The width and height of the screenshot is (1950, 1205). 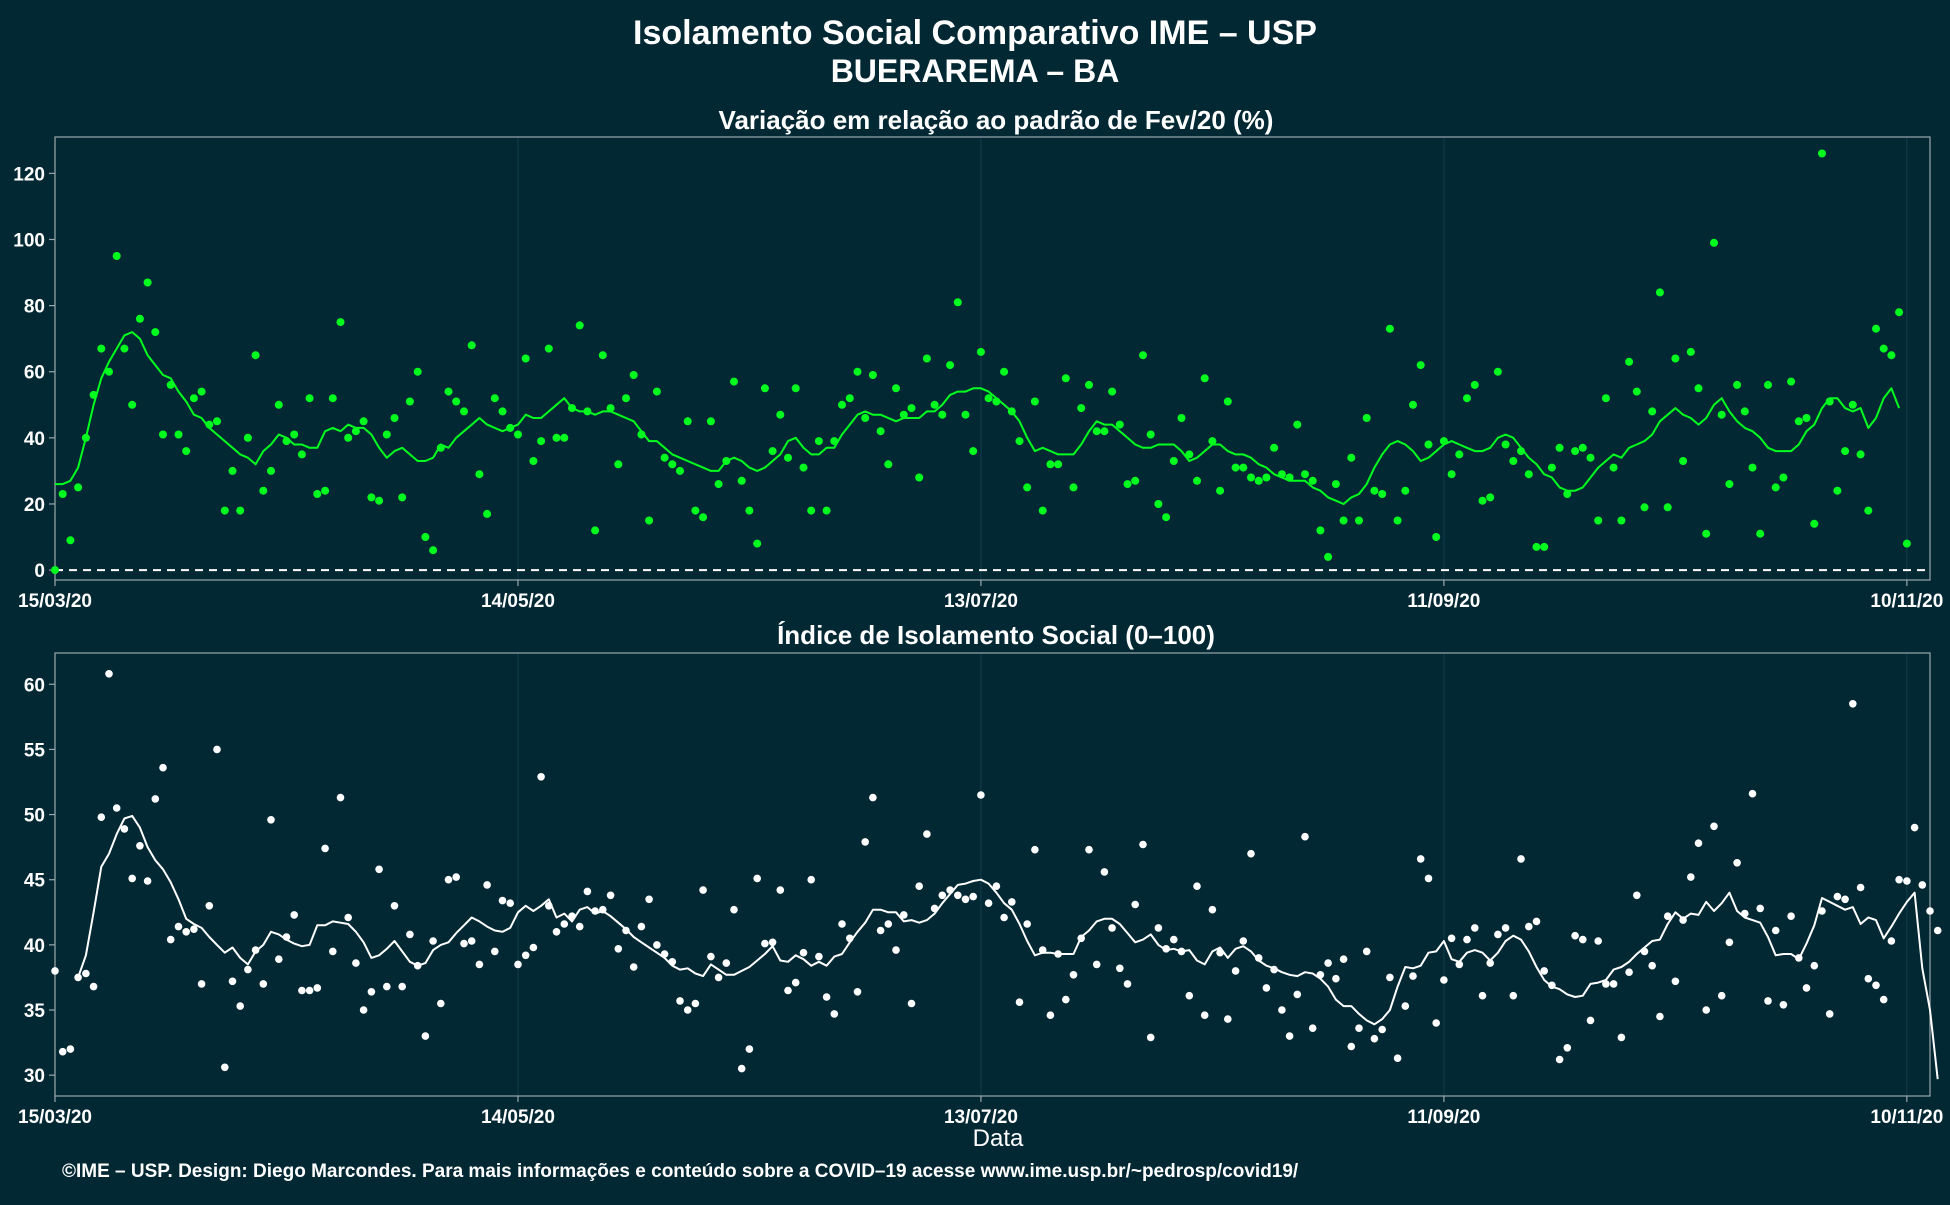 I want to click on y-tick-label: 40, so click(x=34, y=439).